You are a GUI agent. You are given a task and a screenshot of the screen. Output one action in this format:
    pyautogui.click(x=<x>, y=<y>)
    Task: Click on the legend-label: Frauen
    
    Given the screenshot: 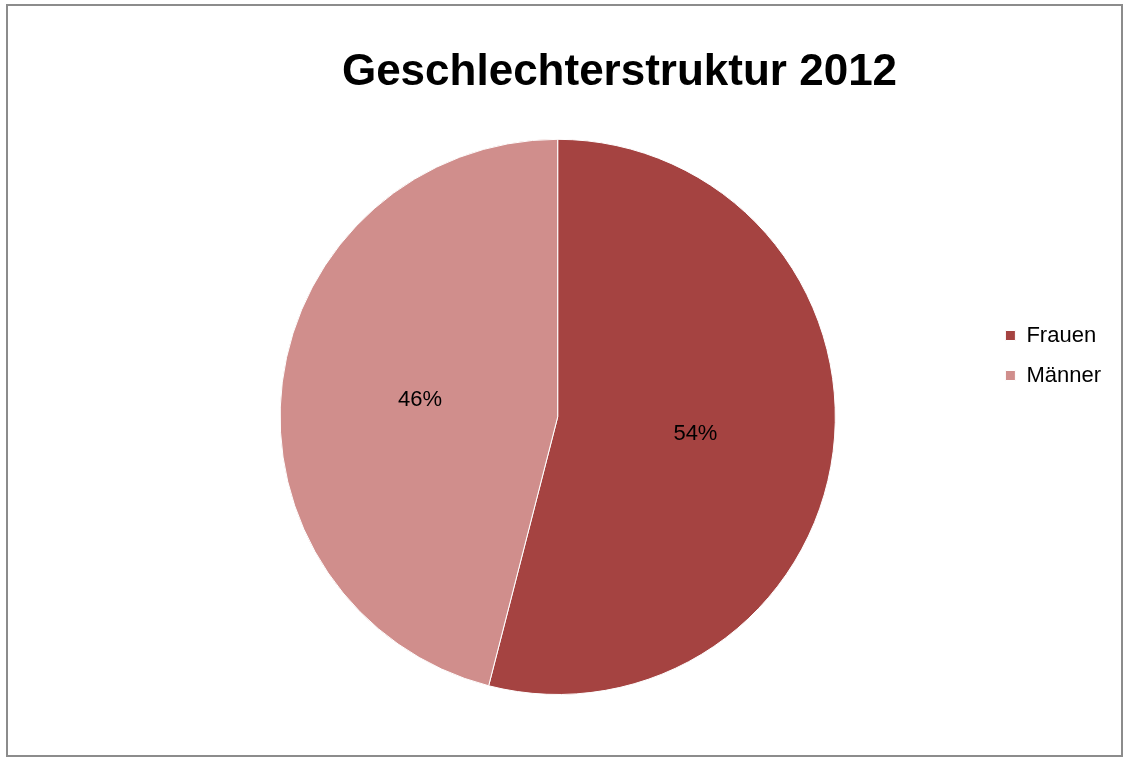 What is the action you would take?
    pyautogui.click(x=1061, y=334)
    